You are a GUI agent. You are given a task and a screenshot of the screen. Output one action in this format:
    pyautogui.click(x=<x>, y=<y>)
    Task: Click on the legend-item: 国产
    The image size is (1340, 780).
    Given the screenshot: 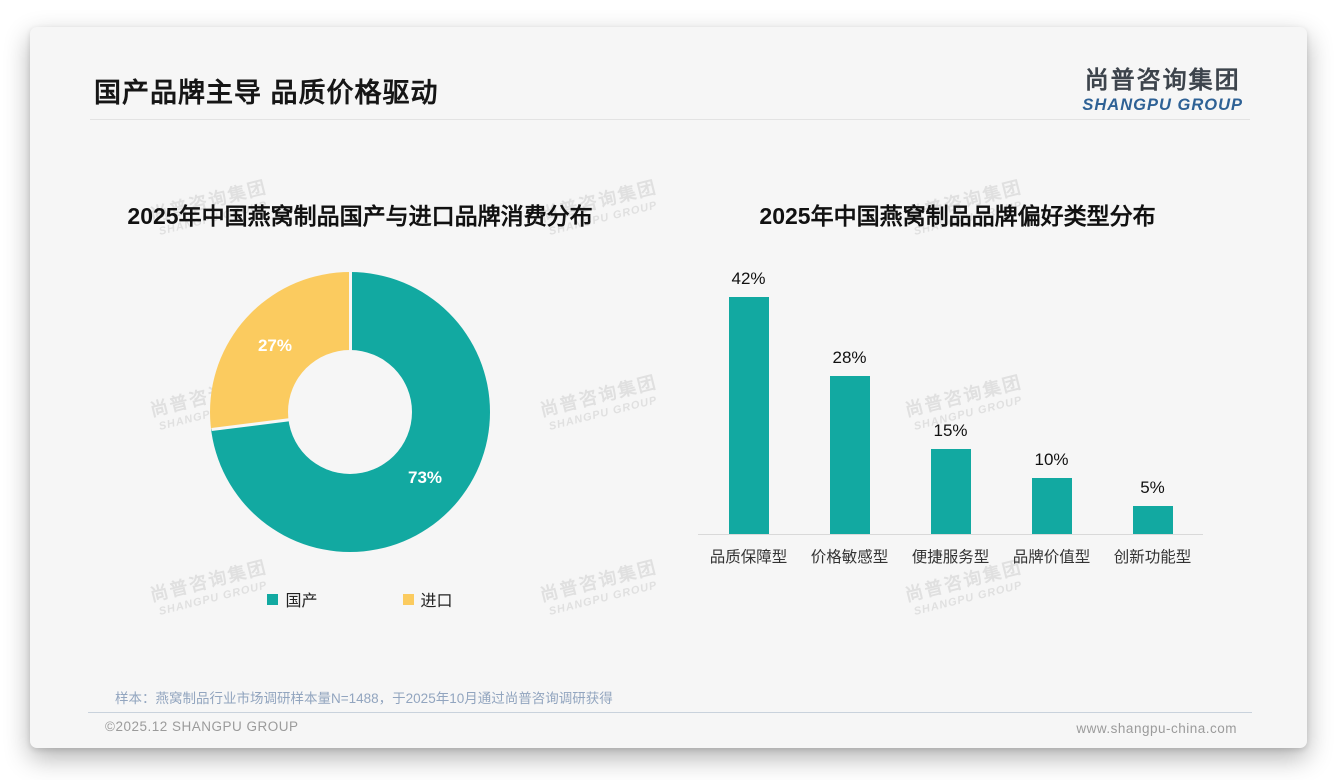 What is the action you would take?
    pyautogui.click(x=292, y=599)
    